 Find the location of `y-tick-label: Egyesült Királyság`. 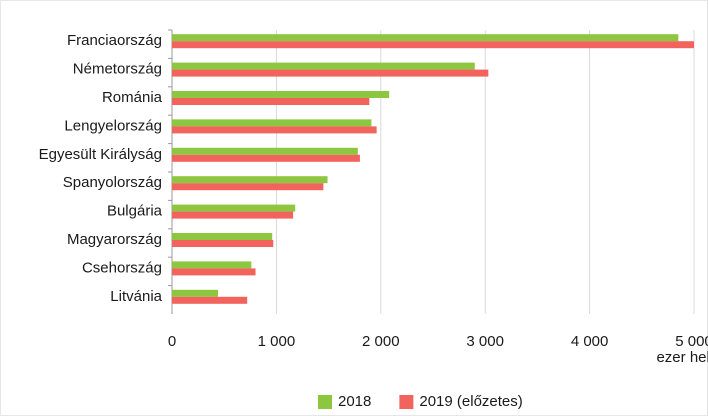

y-tick-label: Egyesült Királyság is located at coordinates (100, 154).